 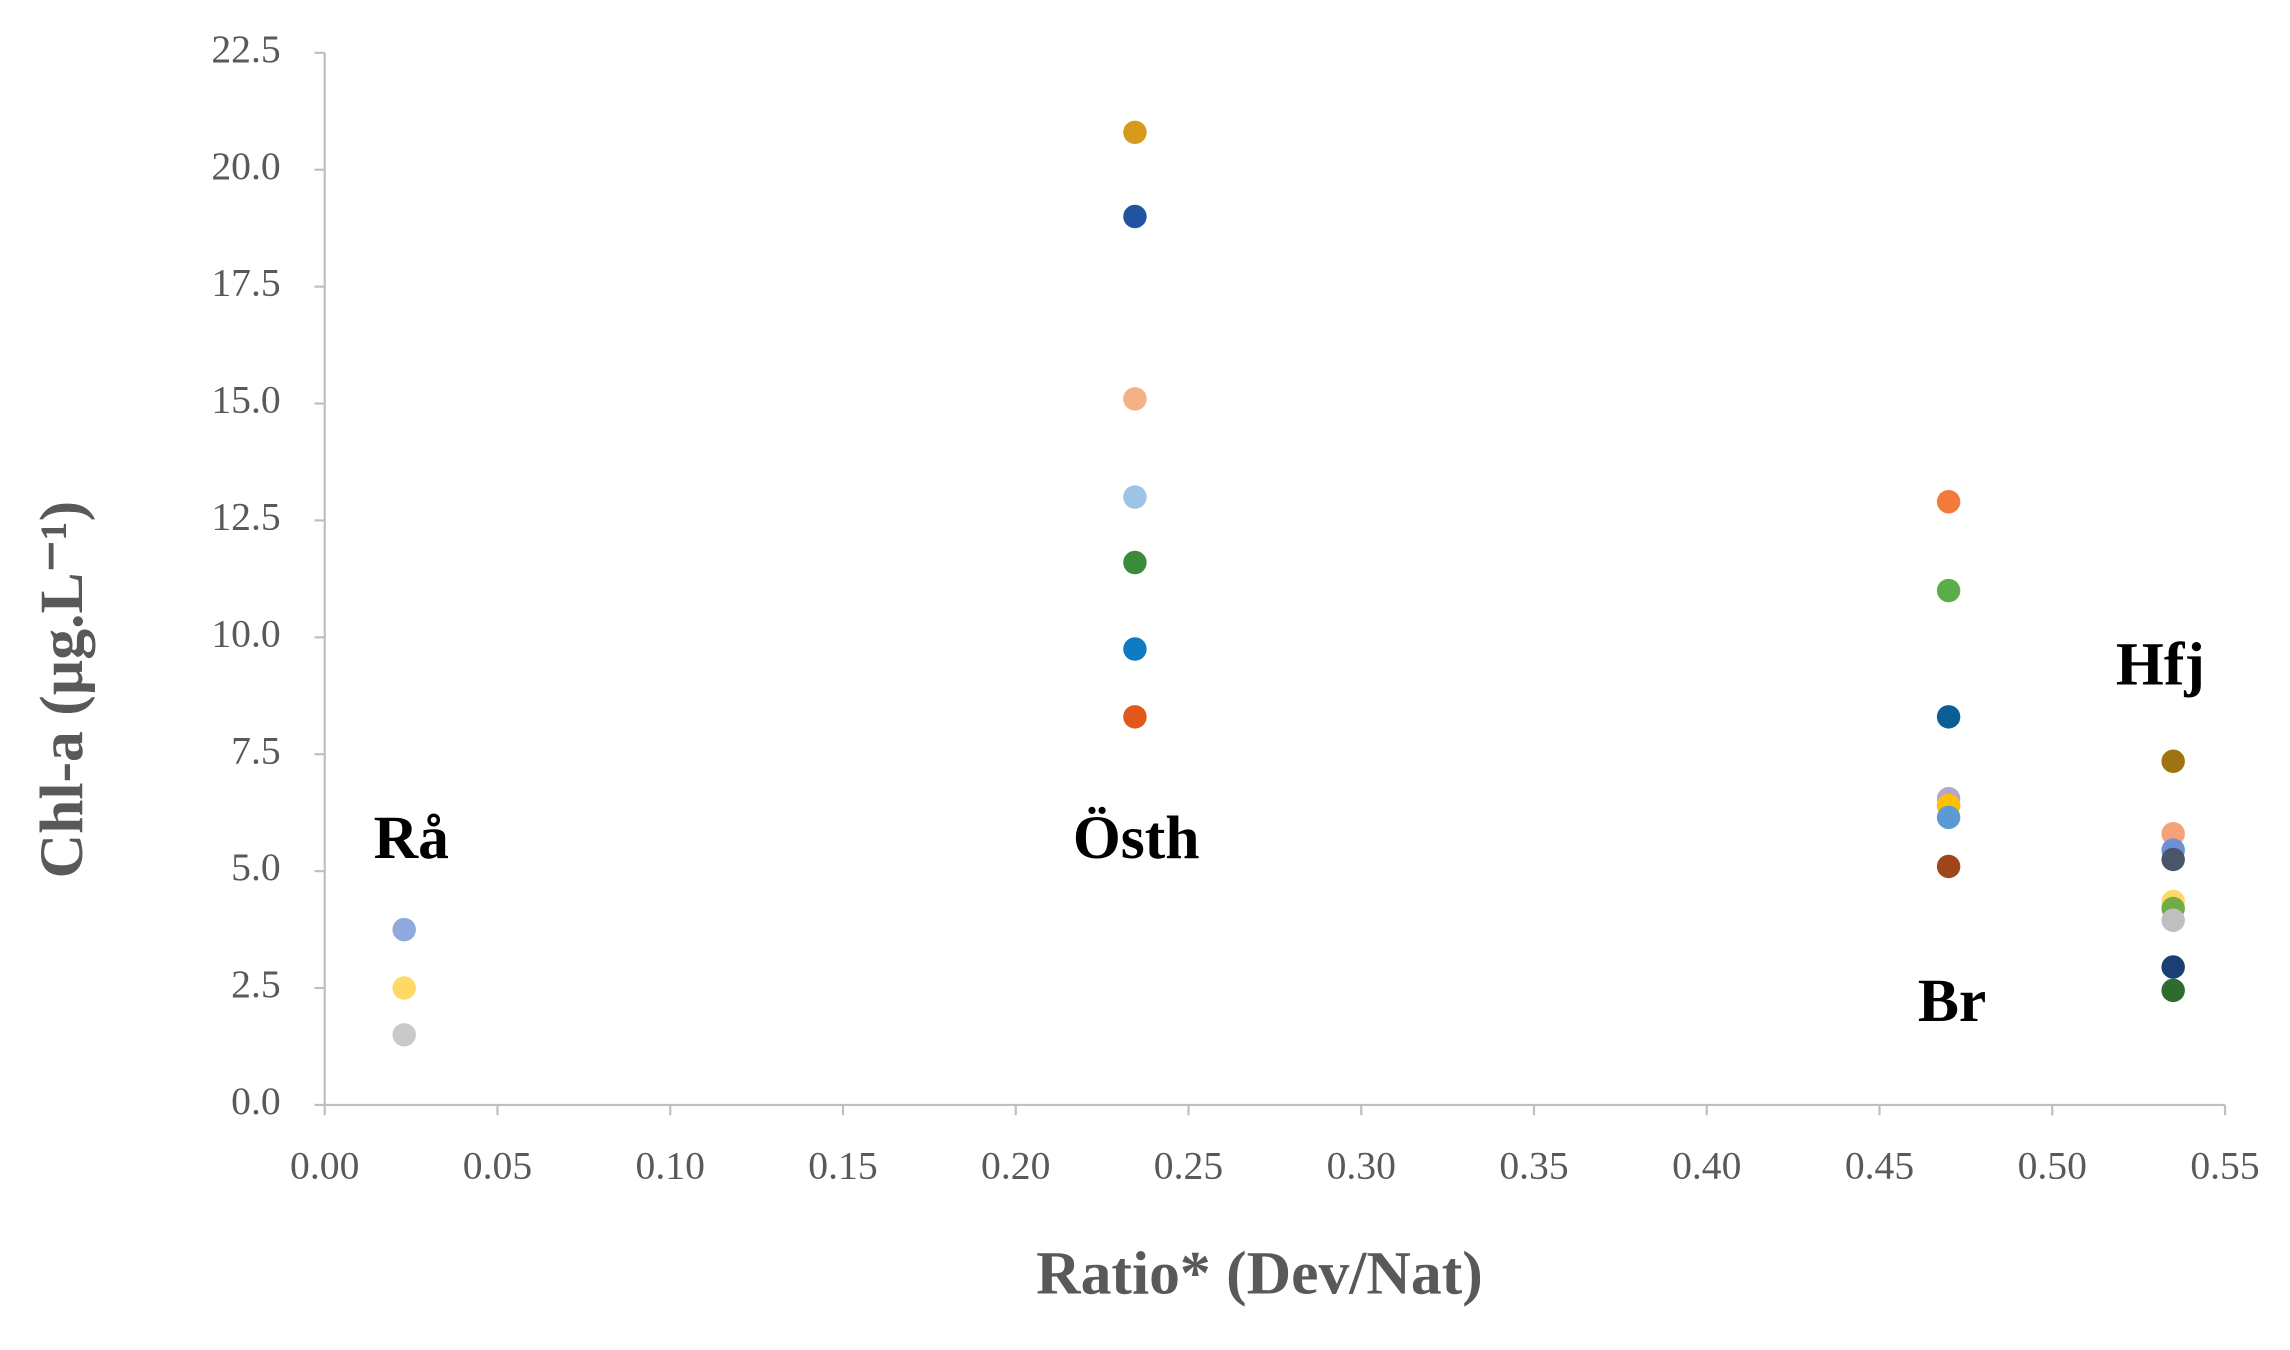 What do you see at coordinates (1879, 1166) in the screenshot?
I see `x-tick-label: 0.45` at bounding box center [1879, 1166].